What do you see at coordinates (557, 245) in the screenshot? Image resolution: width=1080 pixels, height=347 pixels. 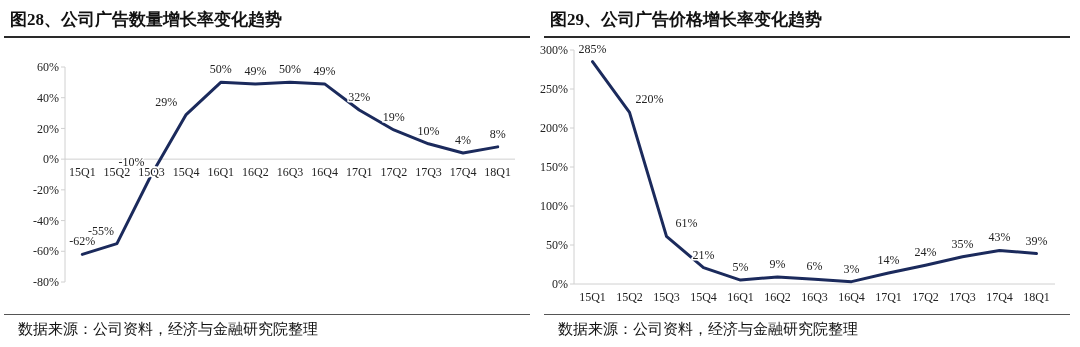 I see `y-tick-label: 50%` at bounding box center [557, 245].